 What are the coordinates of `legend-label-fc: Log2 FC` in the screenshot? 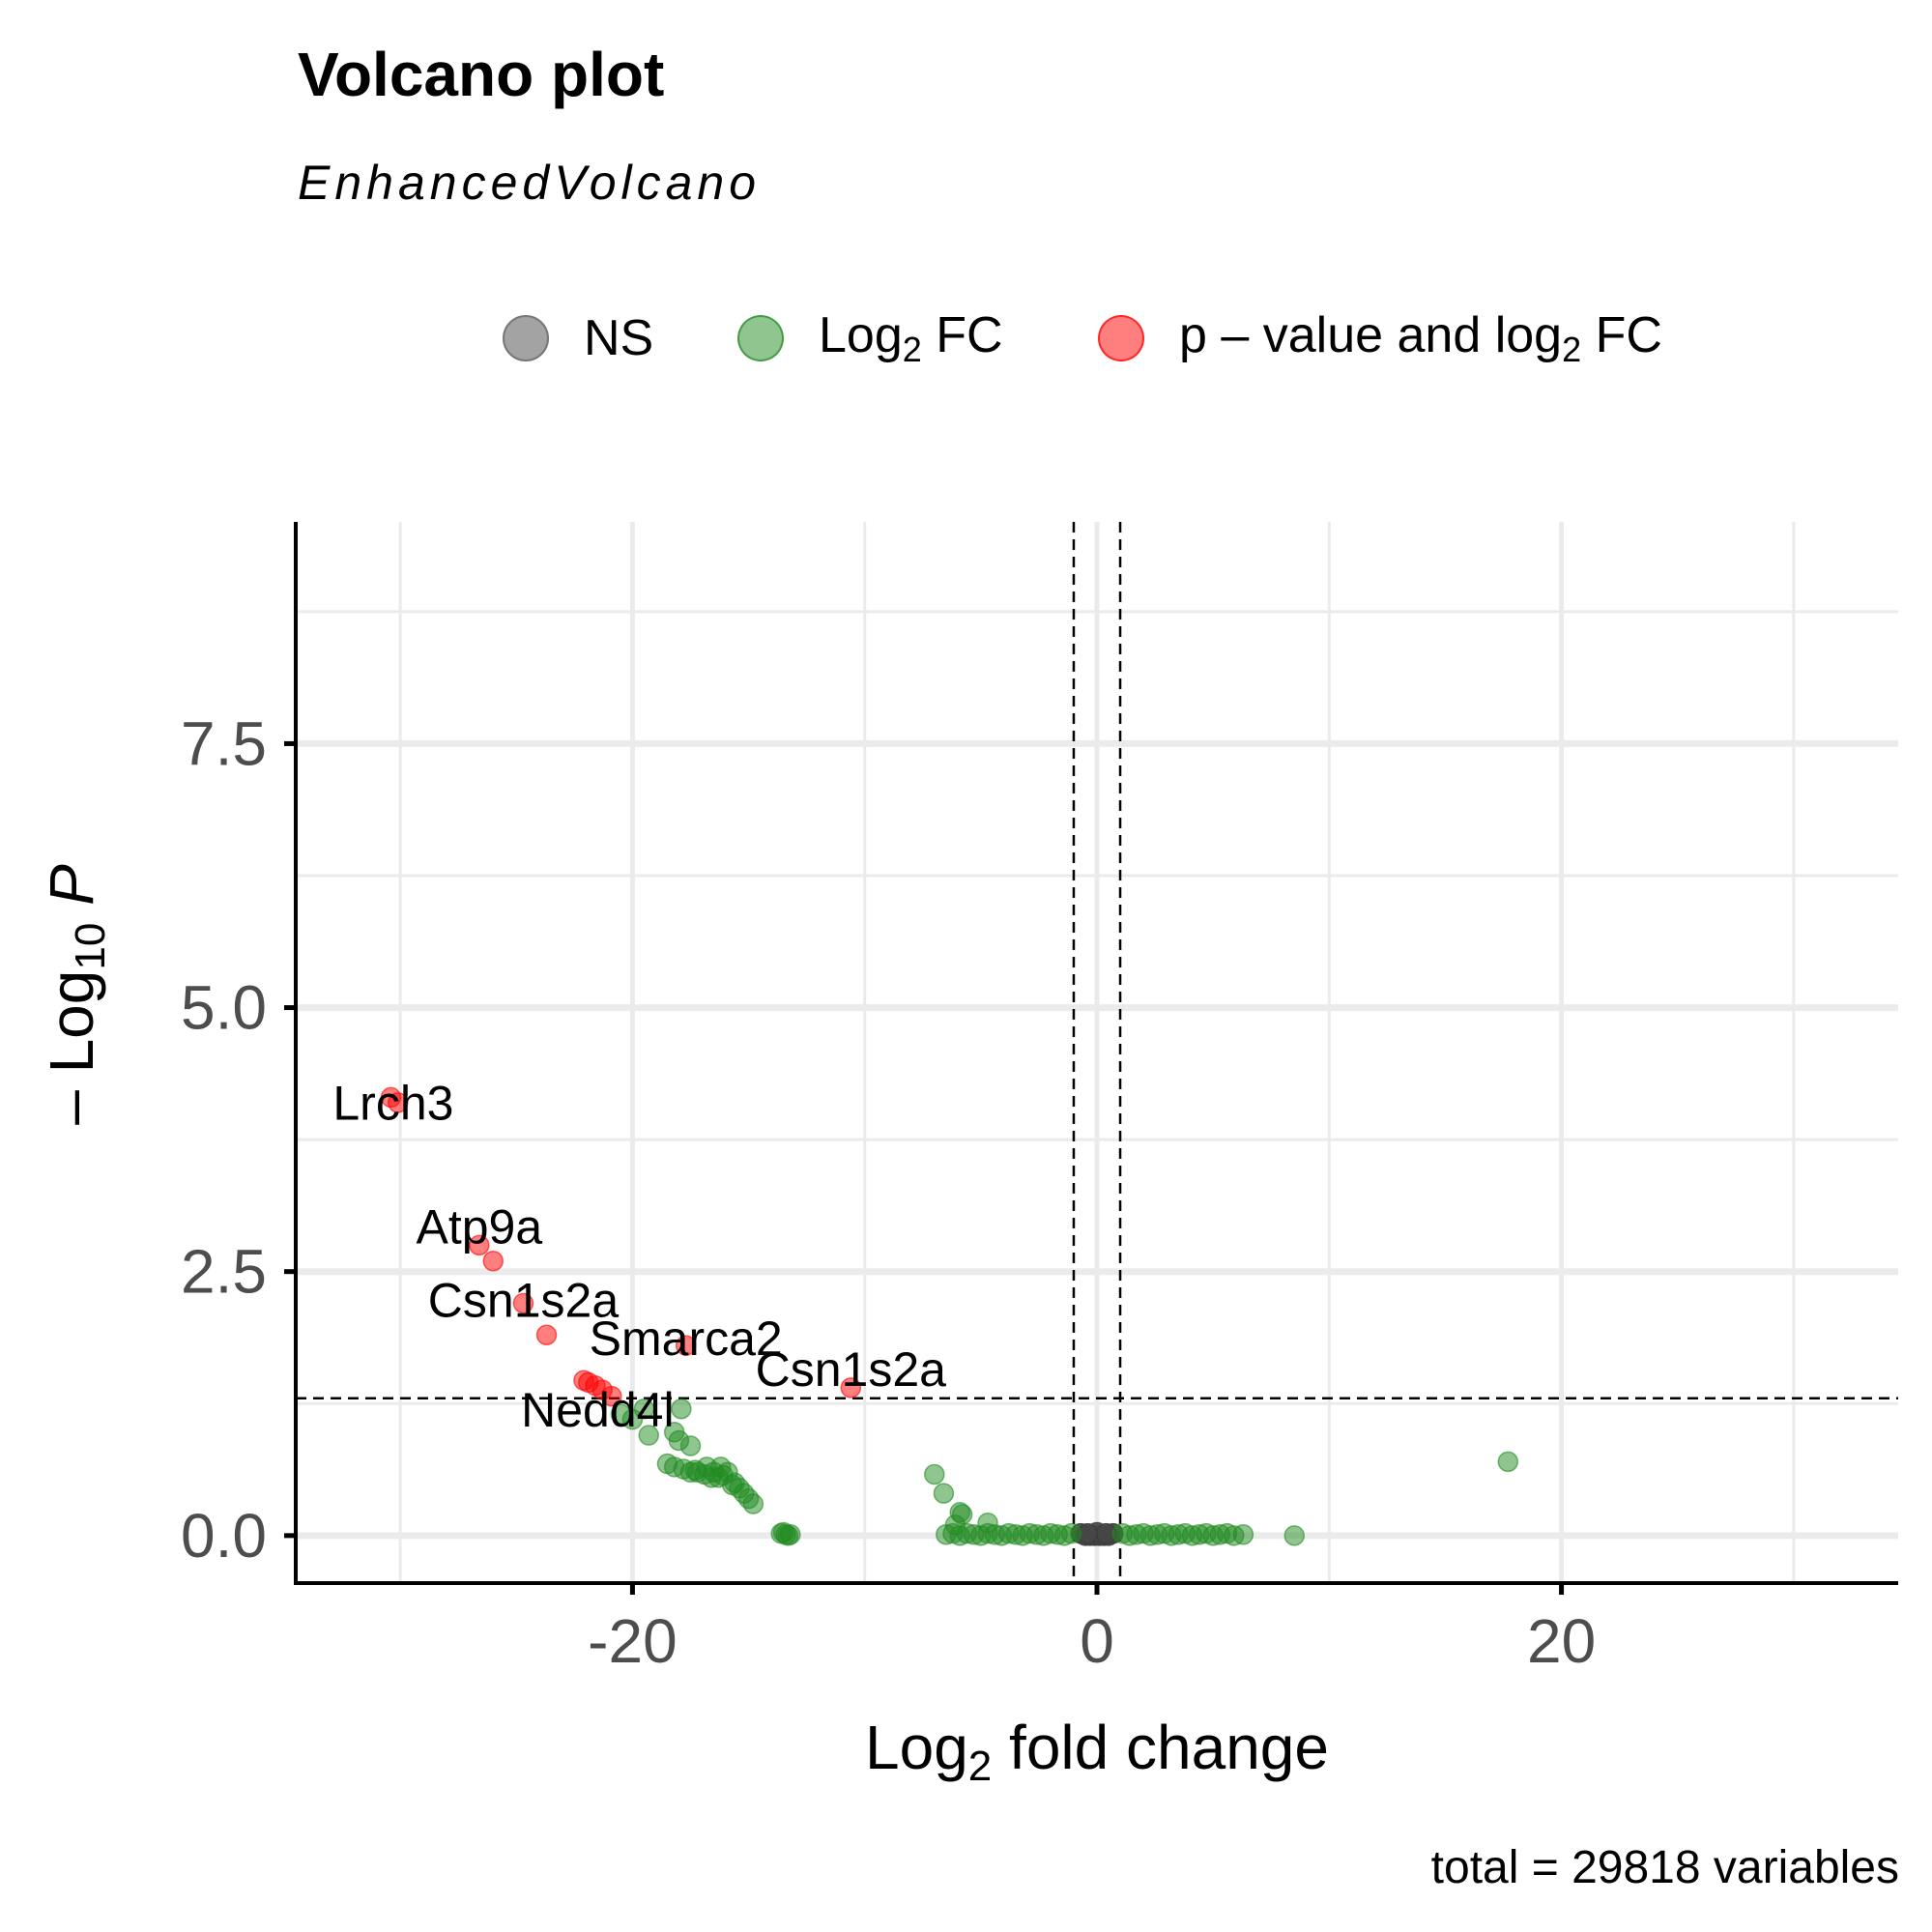 It's located at (911, 338).